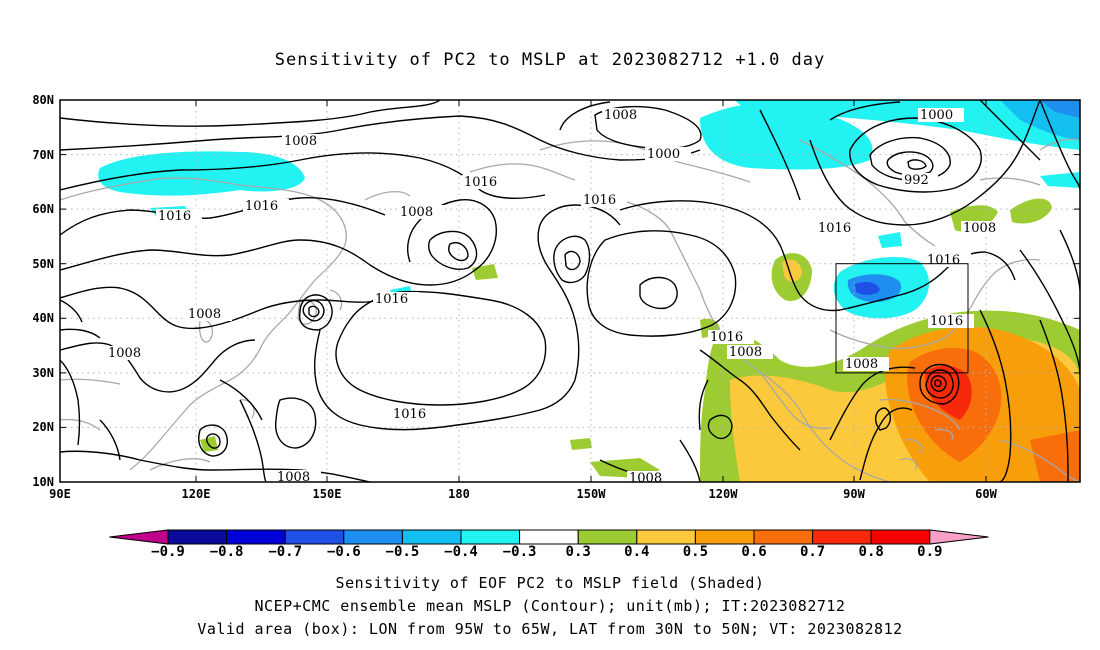  What do you see at coordinates (43, 100) in the screenshot?
I see `lat-label: 80N` at bounding box center [43, 100].